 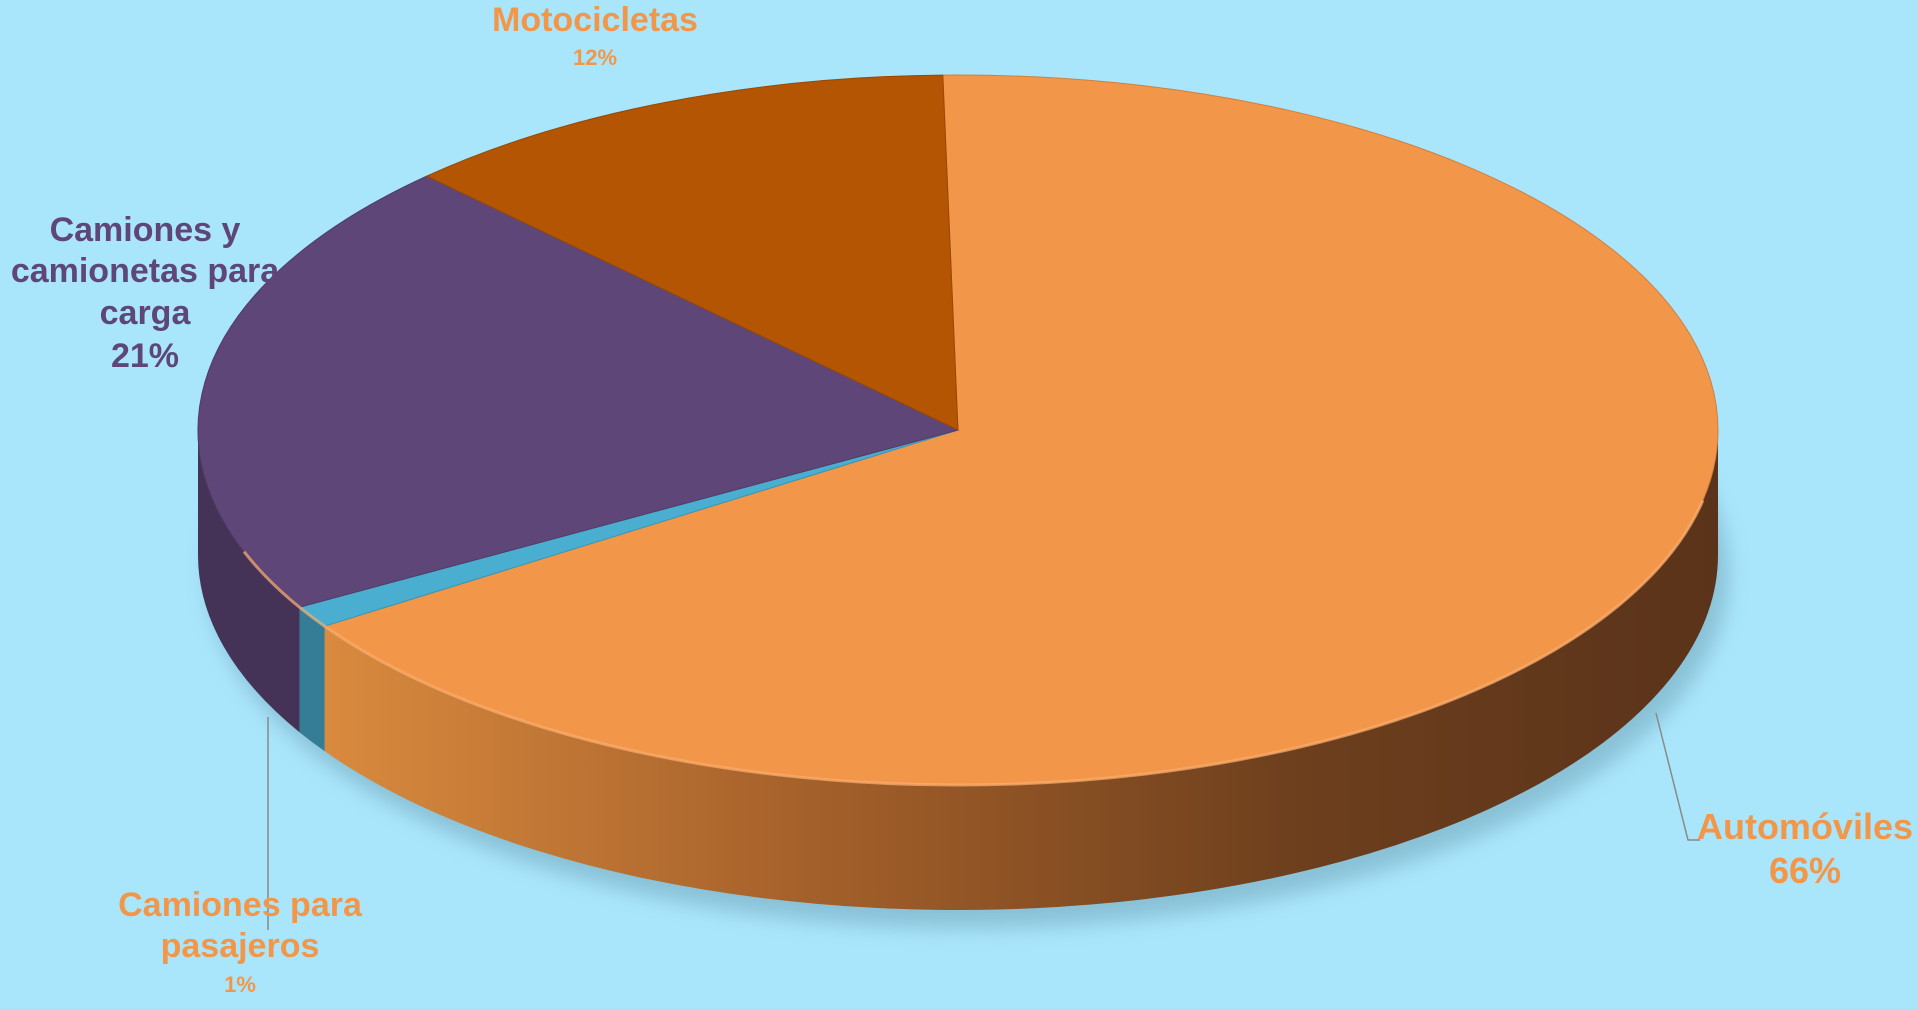 I want to click on data-label-motocicletas: Motocicletas 12%, so click(x=595, y=36).